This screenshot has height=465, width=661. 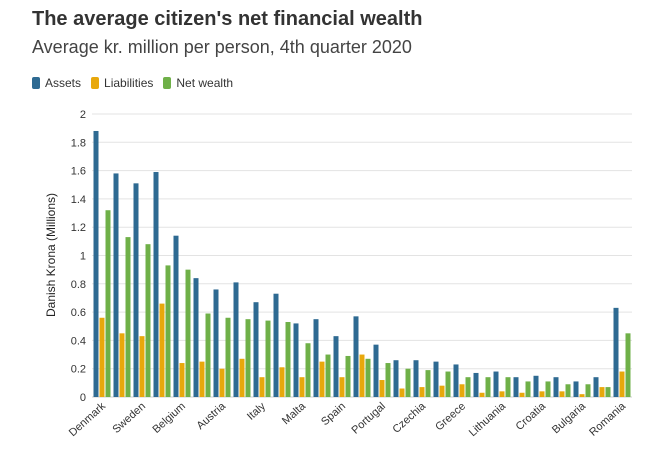 I want to click on y-tick-label: 0, so click(x=83, y=398).